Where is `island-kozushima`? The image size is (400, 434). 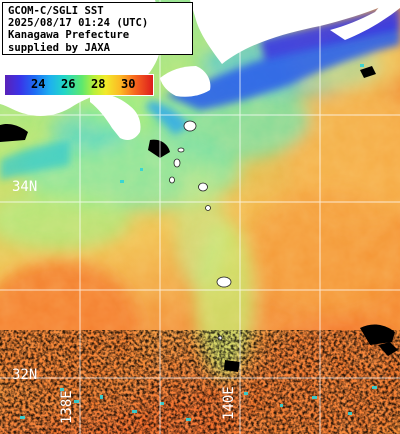 island-kozushima is located at coordinates (172, 180).